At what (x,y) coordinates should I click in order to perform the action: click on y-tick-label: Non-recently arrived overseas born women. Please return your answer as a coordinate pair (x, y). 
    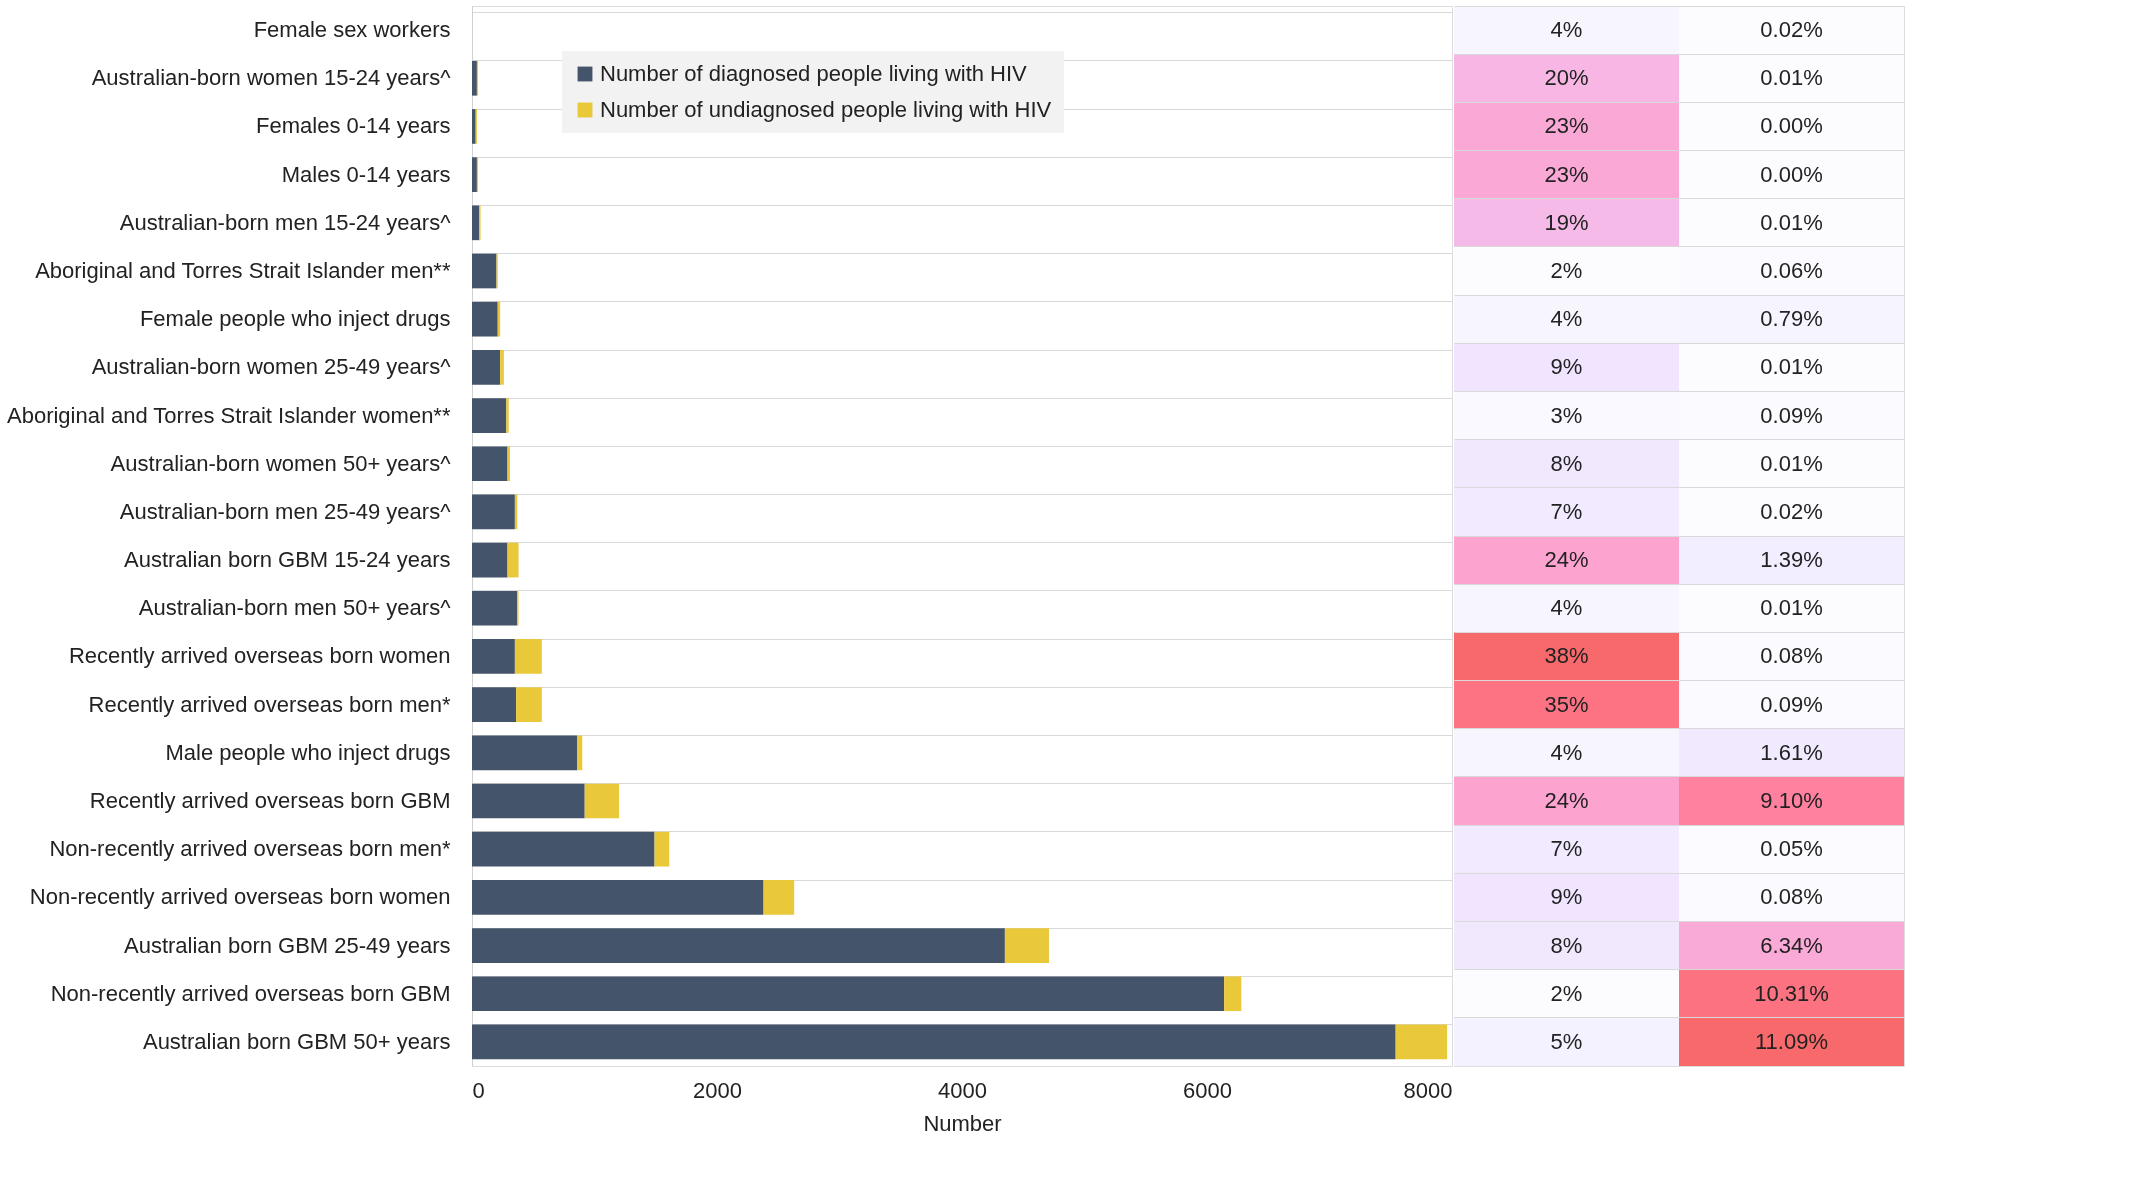
    Looking at the image, I should click on (240, 897).